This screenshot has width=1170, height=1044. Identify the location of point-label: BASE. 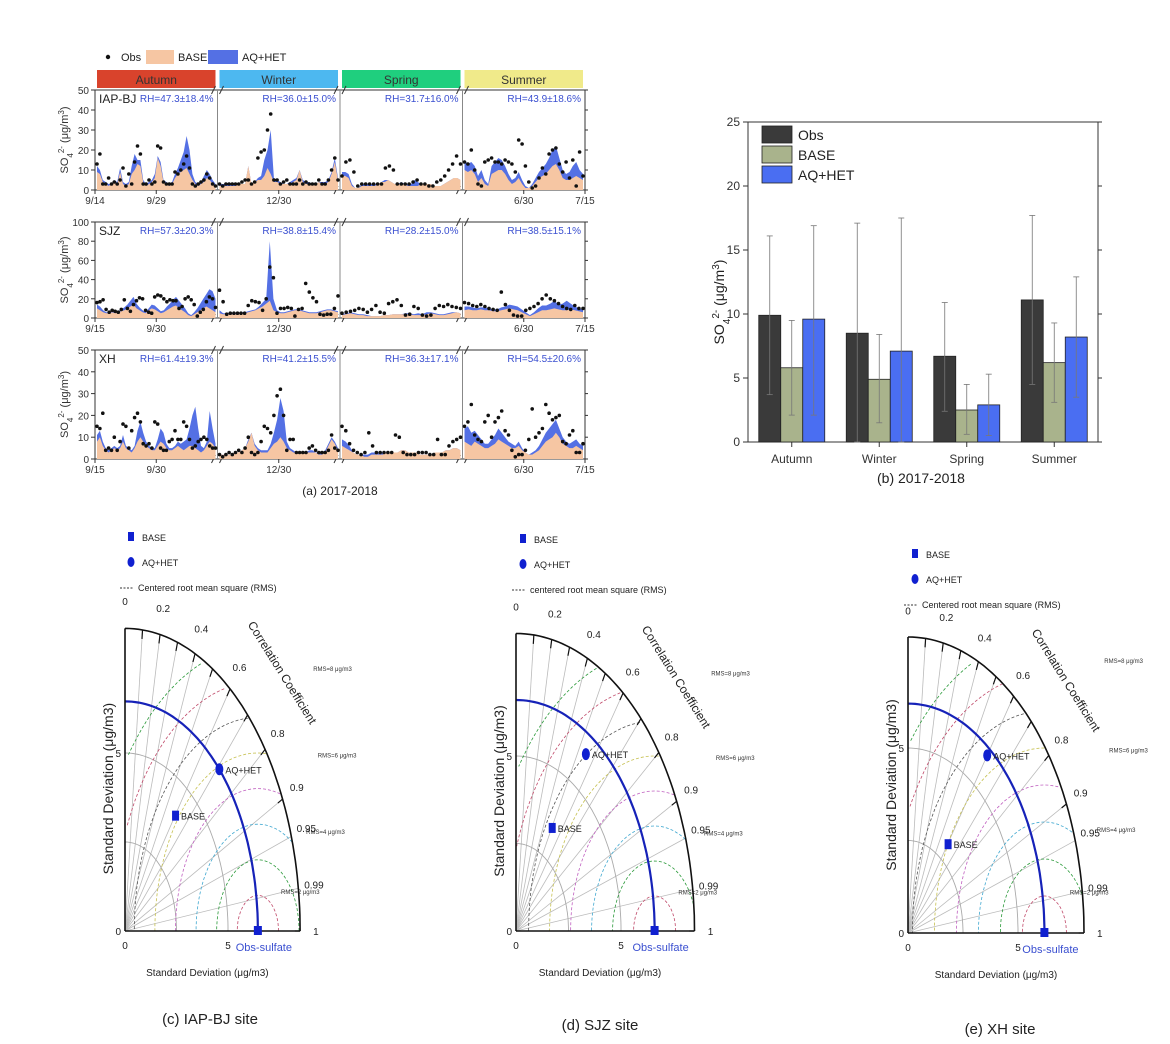
(193, 817).